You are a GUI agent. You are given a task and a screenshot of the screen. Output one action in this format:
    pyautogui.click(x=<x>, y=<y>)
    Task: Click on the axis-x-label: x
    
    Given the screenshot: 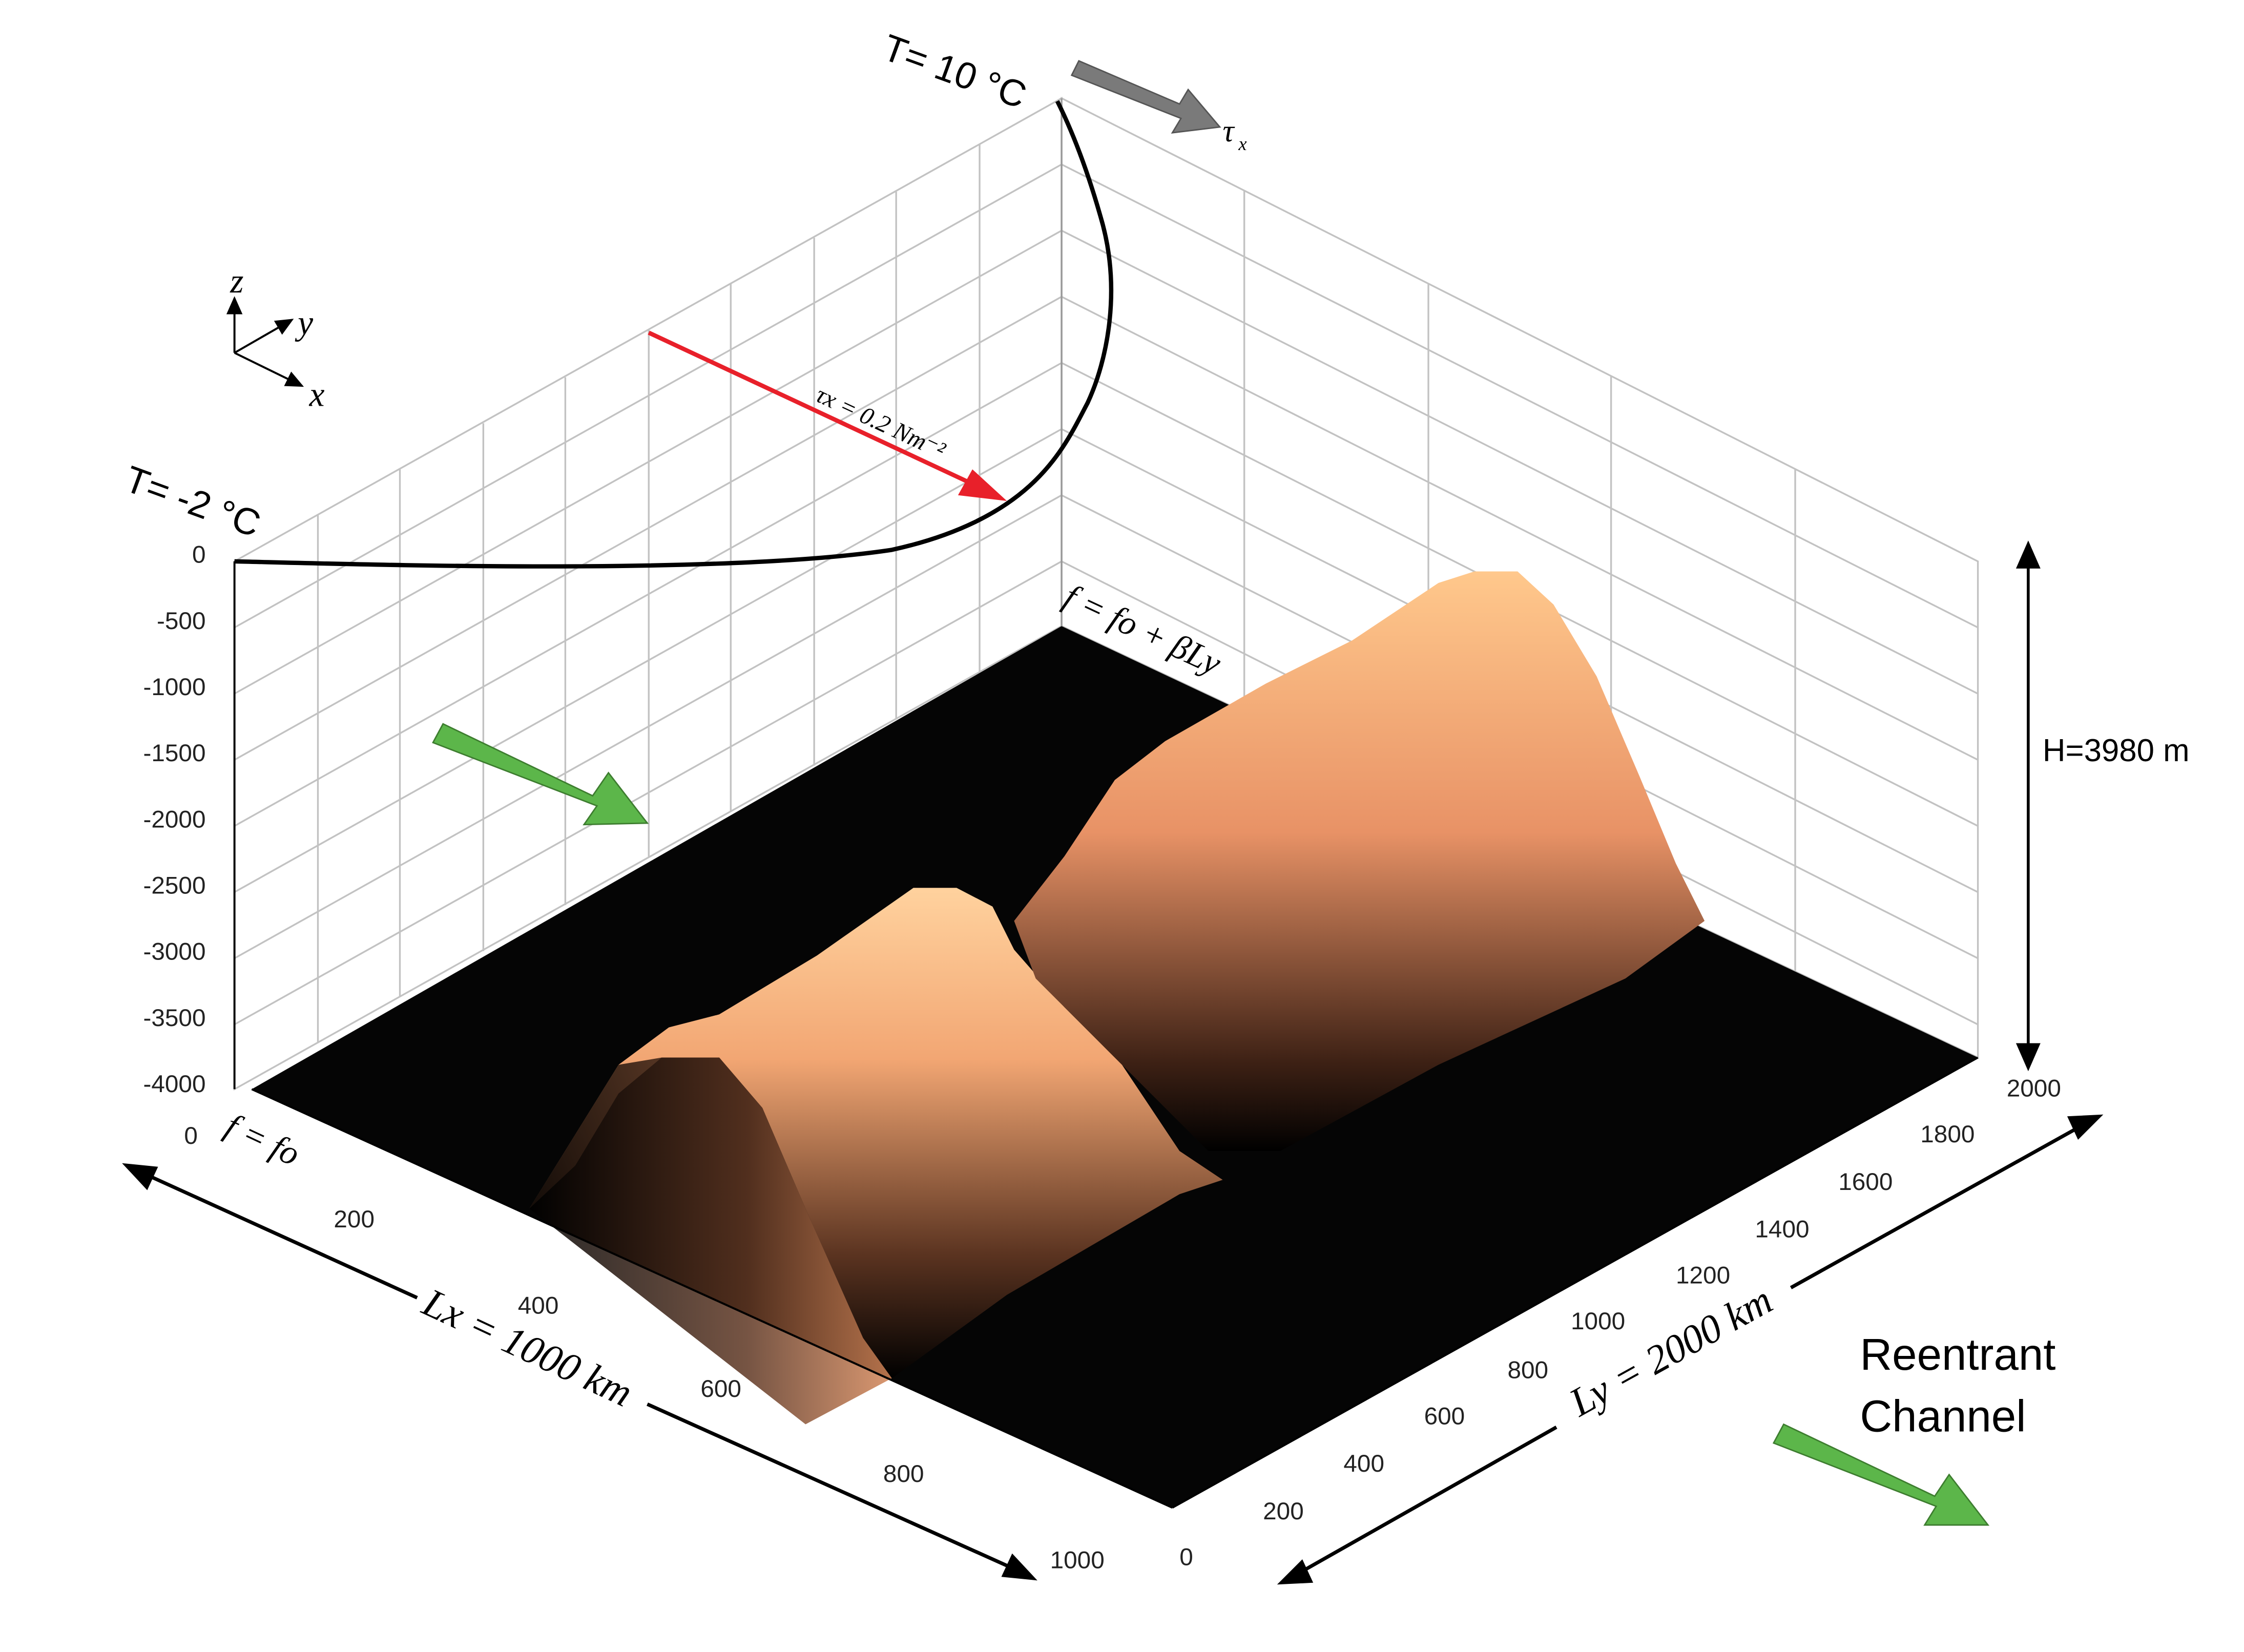 What is the action you would take?
    pyautogui.click(x=317, y=394)
    